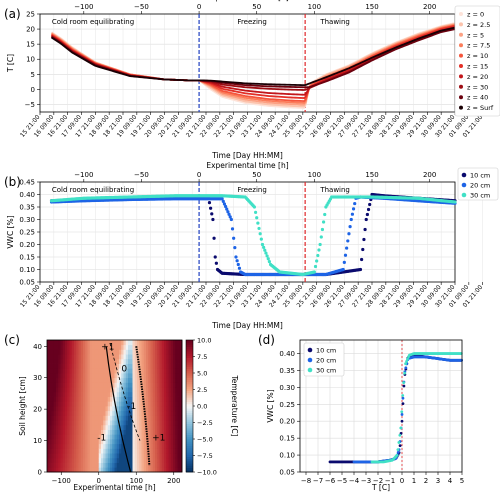  What do you see at coordinates (310, 370) in the screenshot?
I see `legend-marker` at bounding box center [310, 370].